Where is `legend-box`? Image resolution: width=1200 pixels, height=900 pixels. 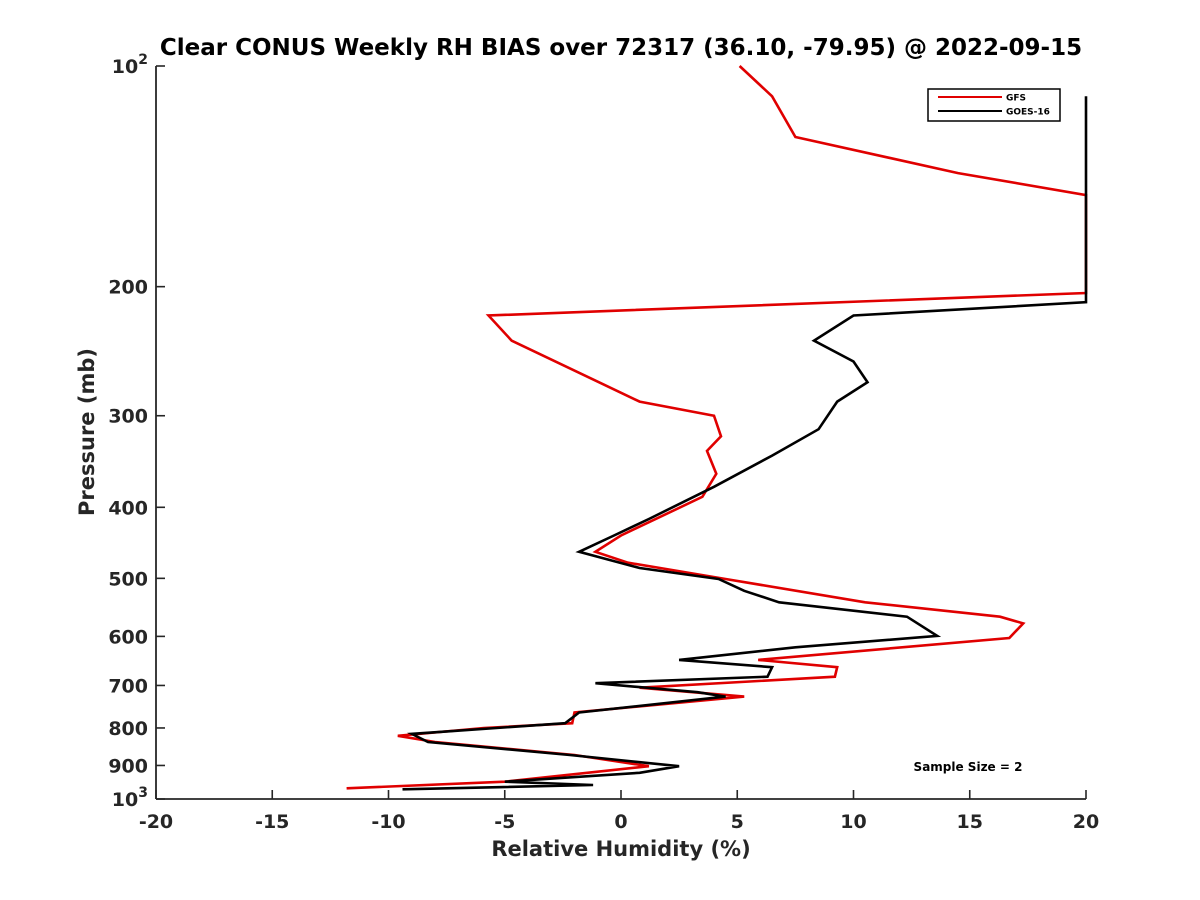 legend-box is located at coordinates (994, 105).